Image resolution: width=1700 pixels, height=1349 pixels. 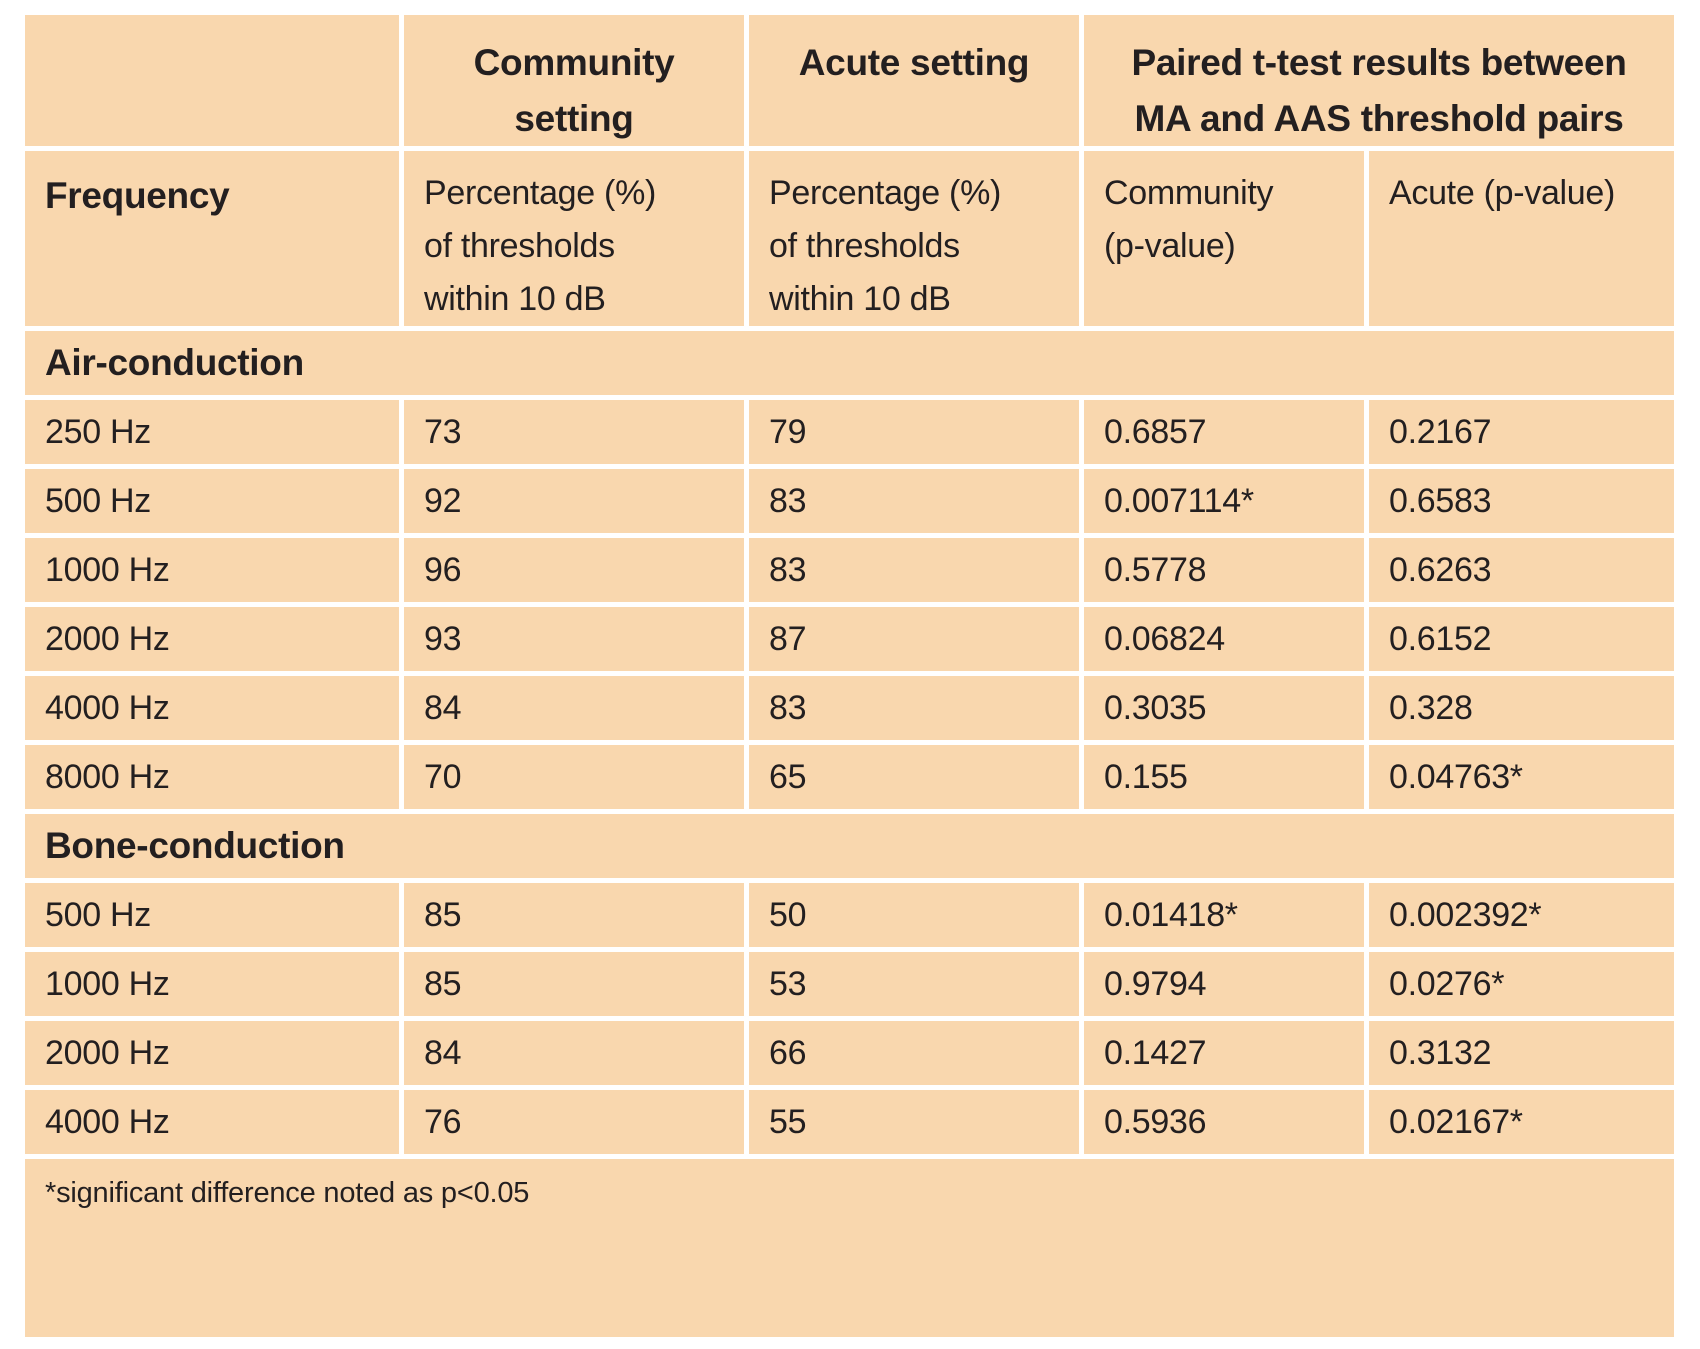 I want to click on cell-acute-pct: 50, so click(x=914, y=915).